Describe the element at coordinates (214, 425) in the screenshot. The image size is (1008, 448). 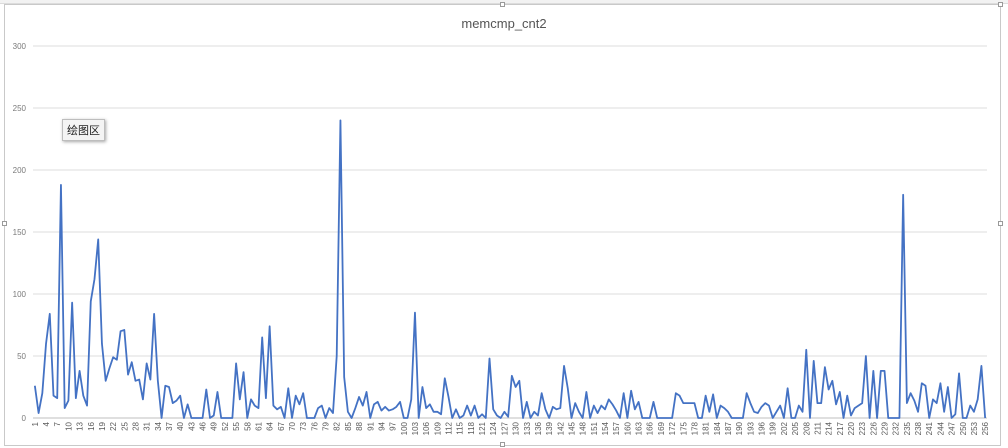
I see `x-tick-label: 49` at that location.